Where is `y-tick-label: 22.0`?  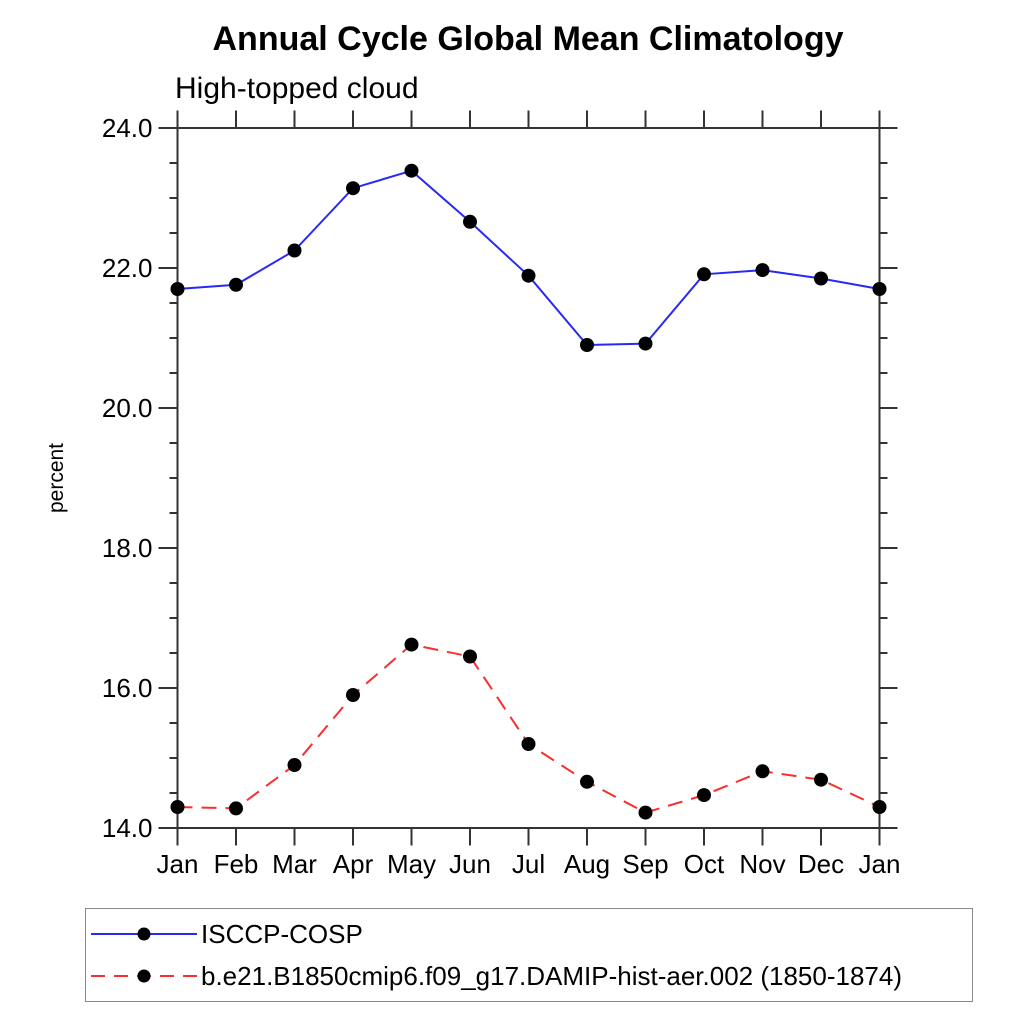
y-tick-label: 22.0 is located at coordinates (127, 268).